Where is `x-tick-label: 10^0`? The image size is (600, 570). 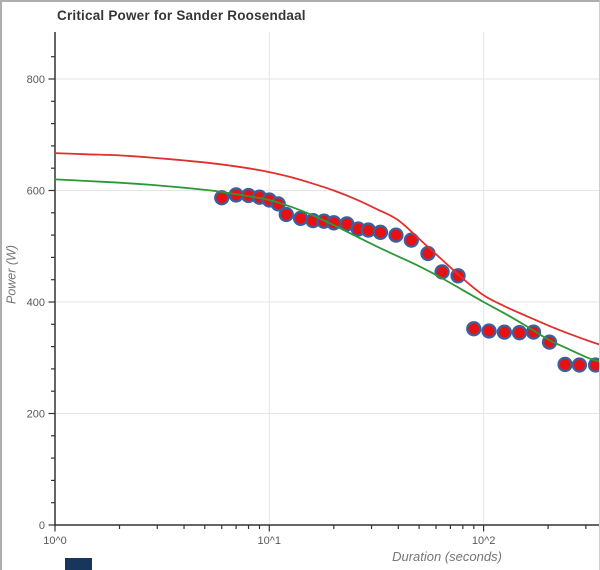 x-tick-label: 10^0 is located at coordinates (55, 541).